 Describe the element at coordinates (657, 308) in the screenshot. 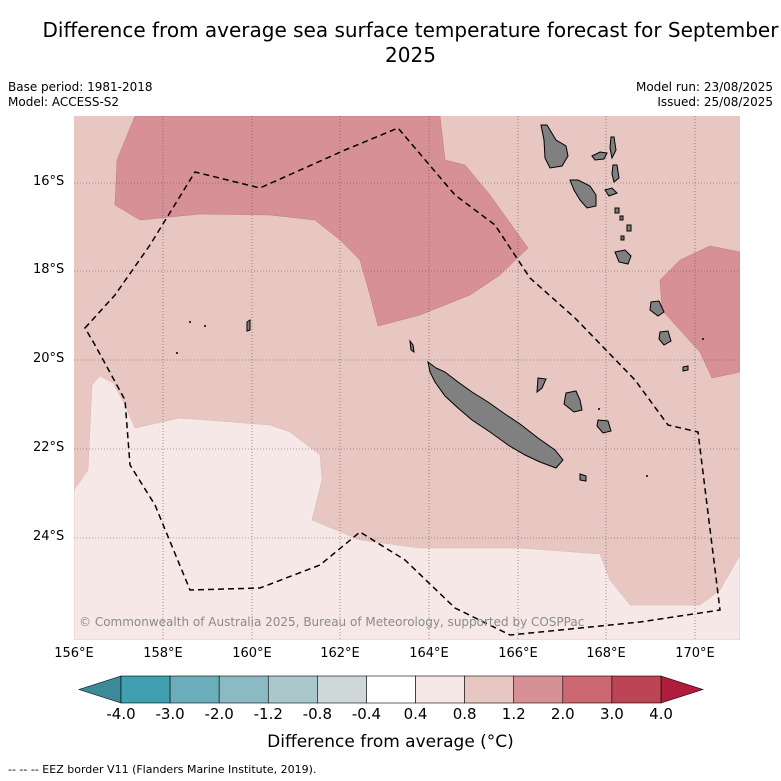

I see `erromango-island` at that location.